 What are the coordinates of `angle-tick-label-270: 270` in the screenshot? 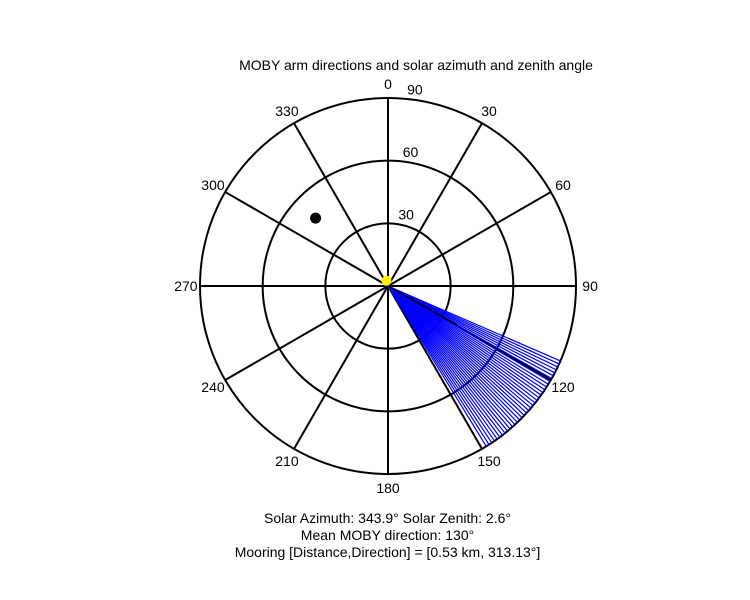 It's located at (186, 286).